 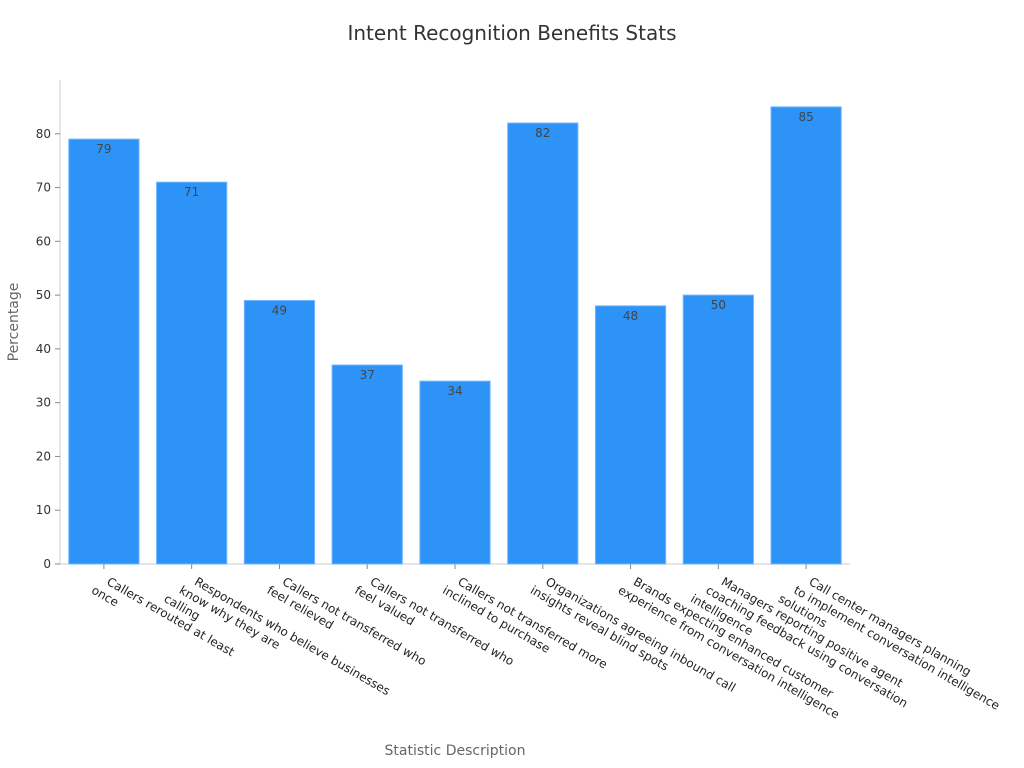 I want to click on y-tick-label: 0, so click(x=47, y=564).